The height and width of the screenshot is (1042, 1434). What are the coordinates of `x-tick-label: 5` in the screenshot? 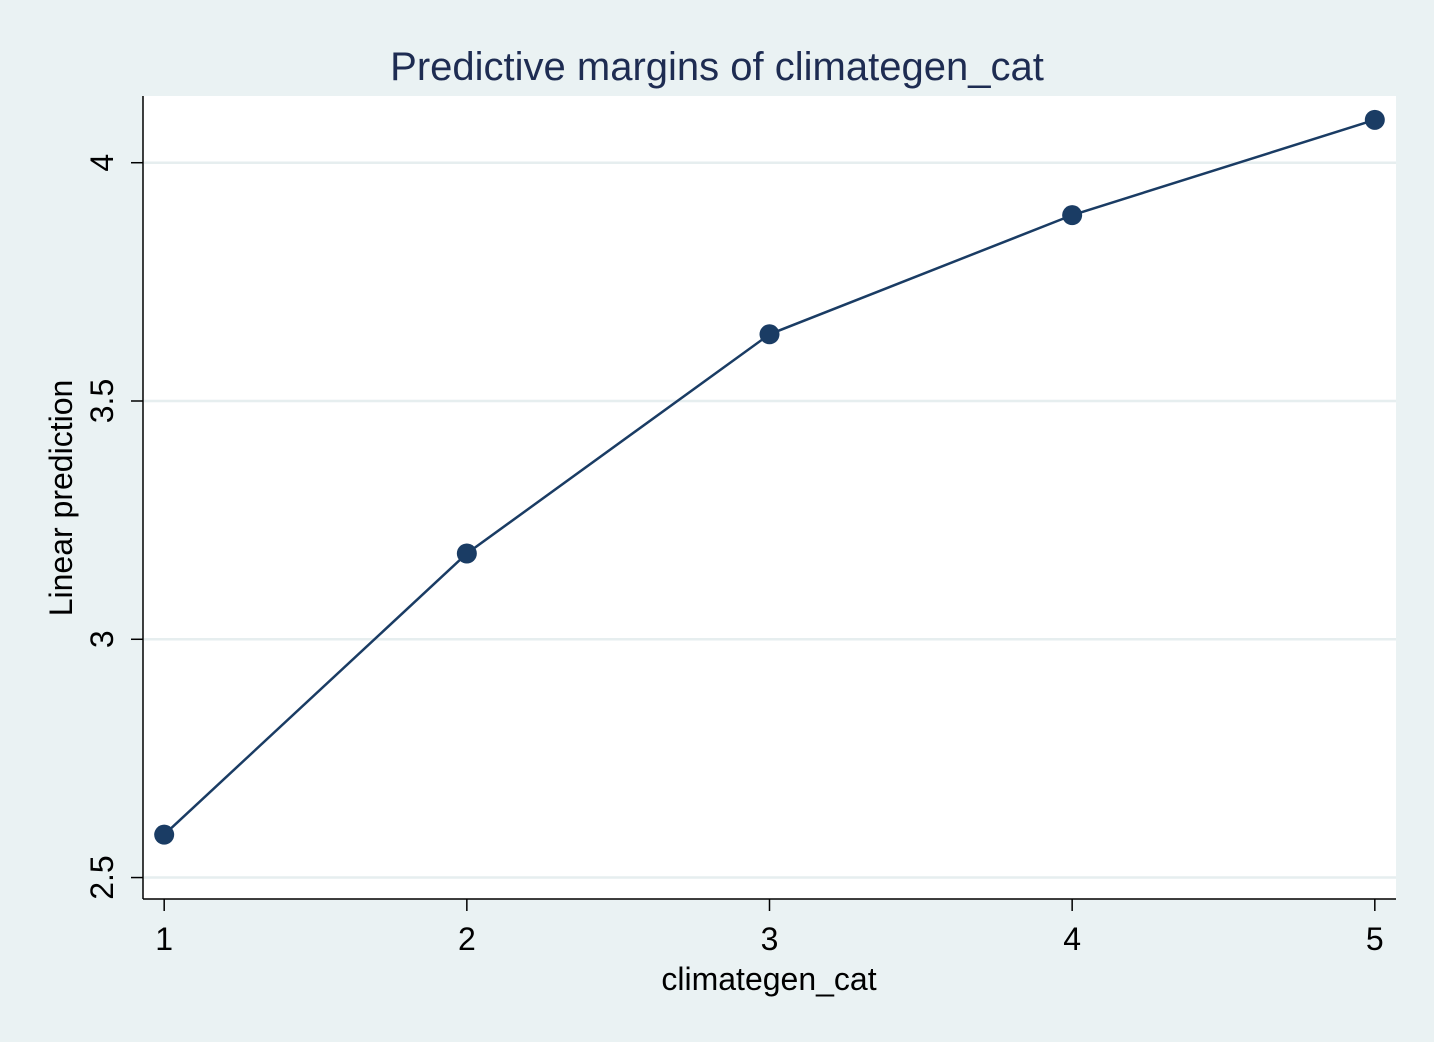 It's located at (1375, 939).